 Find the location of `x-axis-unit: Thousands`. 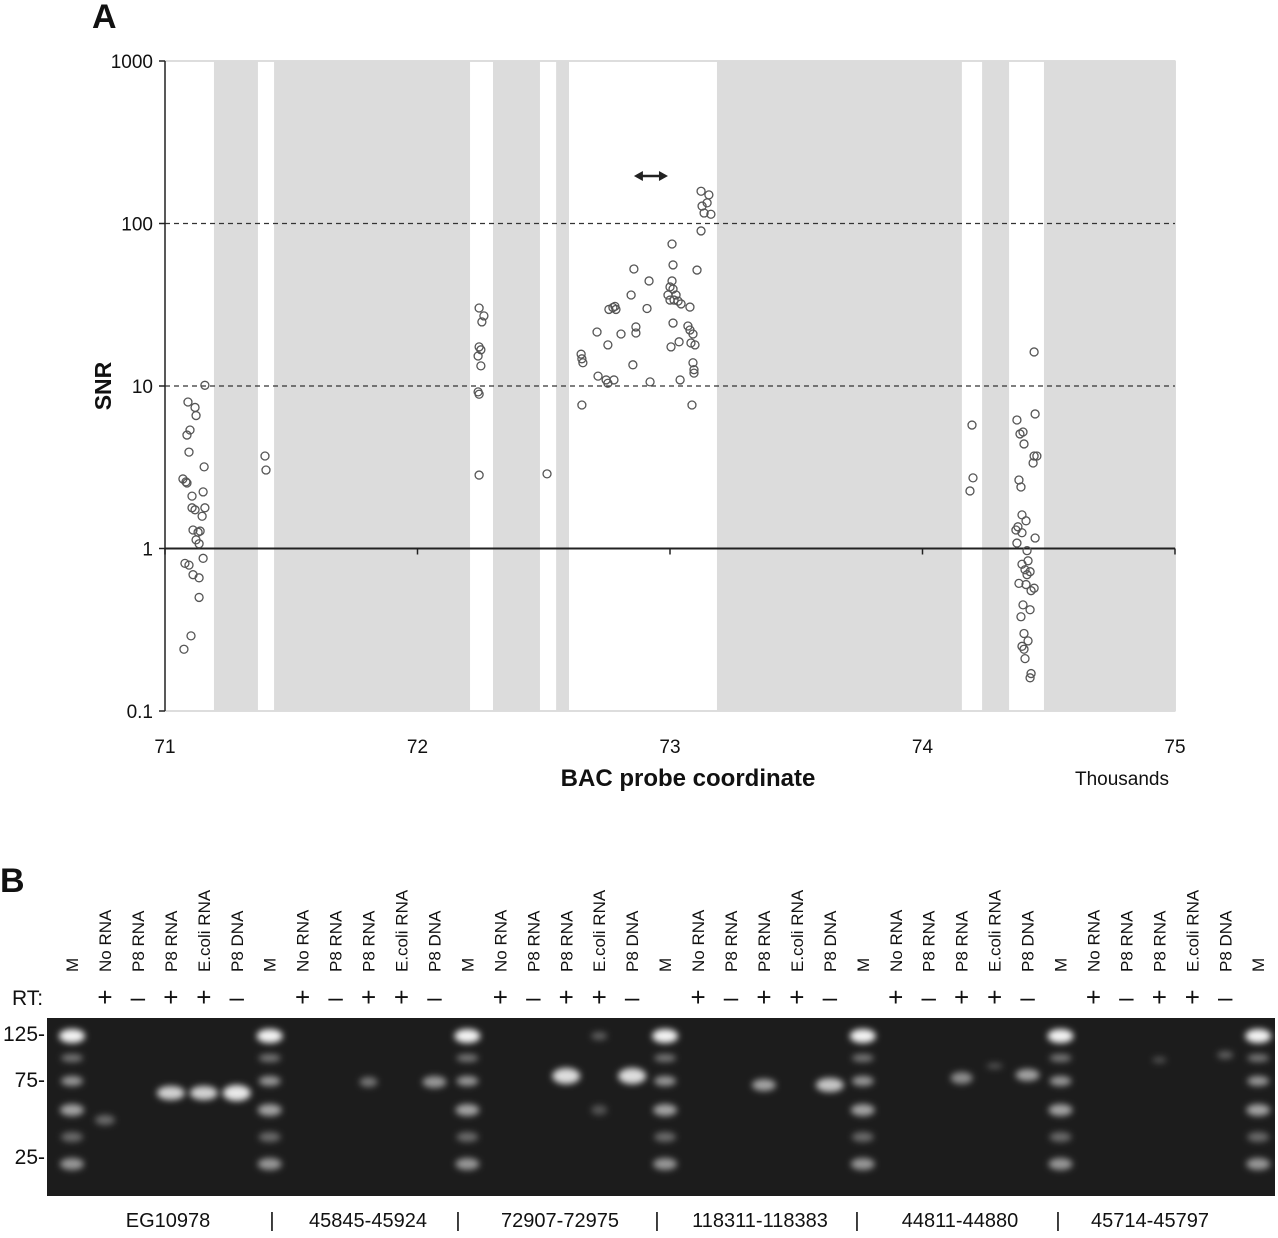

x-axis-unit: Thousands is located at coordinates (1122, 779).